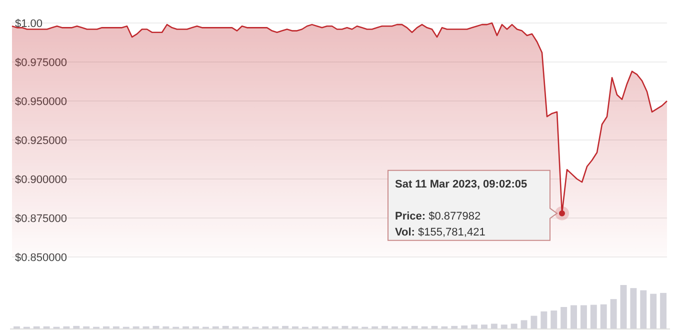 This screenshot has height=331, width=679. Describe the element at coordinates (440, 232) in the screenshot. I see `annotation: Vol: $155,781,421` at that location.